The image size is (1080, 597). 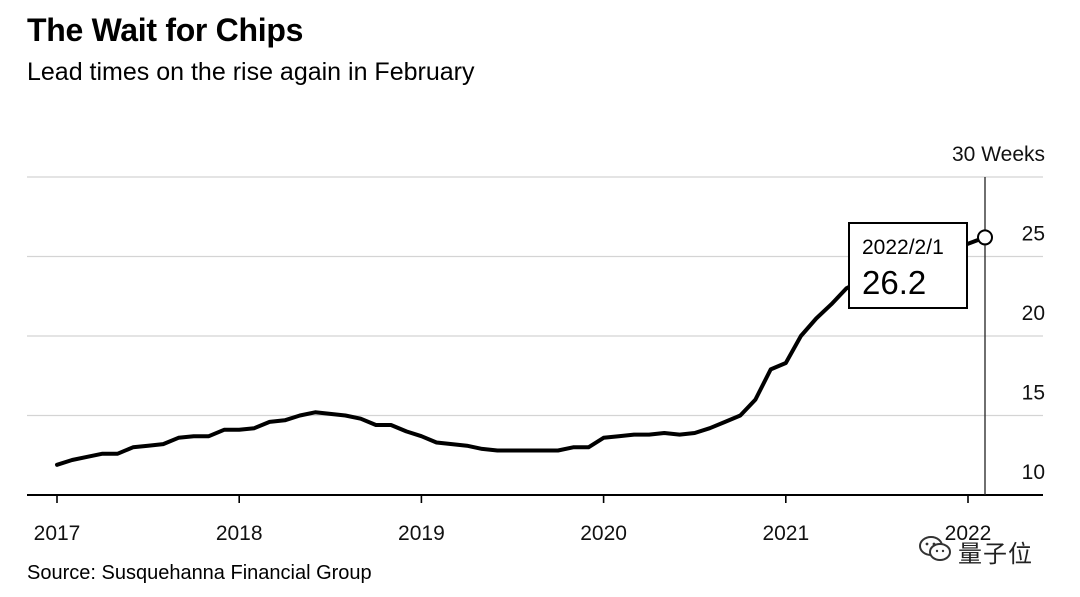 I want to click on chart-subtitle: Lead times on the rise again in February, so click(x=251, y=72).